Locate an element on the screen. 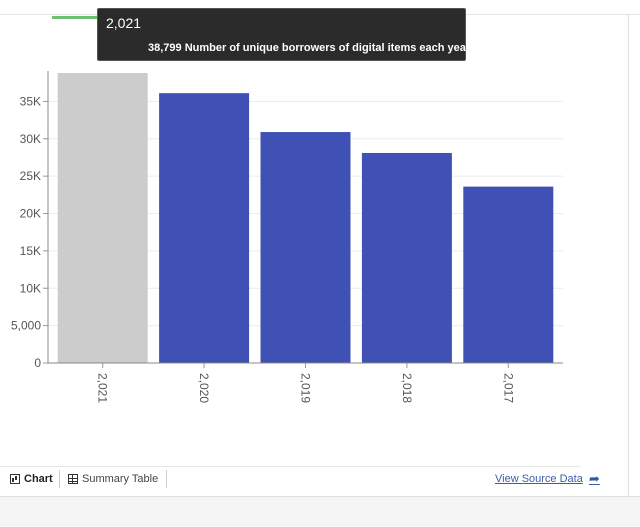 Image resolution: width=640 pixels, height=527 pixels. tab-chart: Chart is located at coordinates (31, 479).